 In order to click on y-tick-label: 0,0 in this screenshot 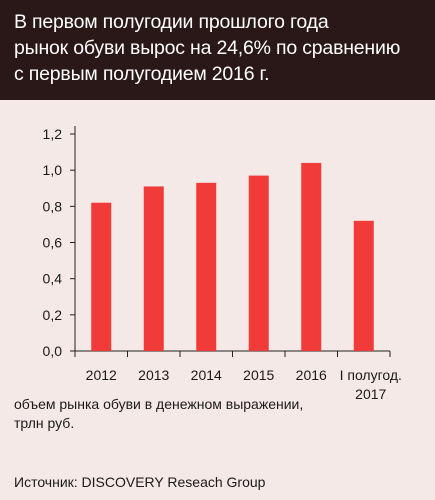, I will do `click(53, 351)`.